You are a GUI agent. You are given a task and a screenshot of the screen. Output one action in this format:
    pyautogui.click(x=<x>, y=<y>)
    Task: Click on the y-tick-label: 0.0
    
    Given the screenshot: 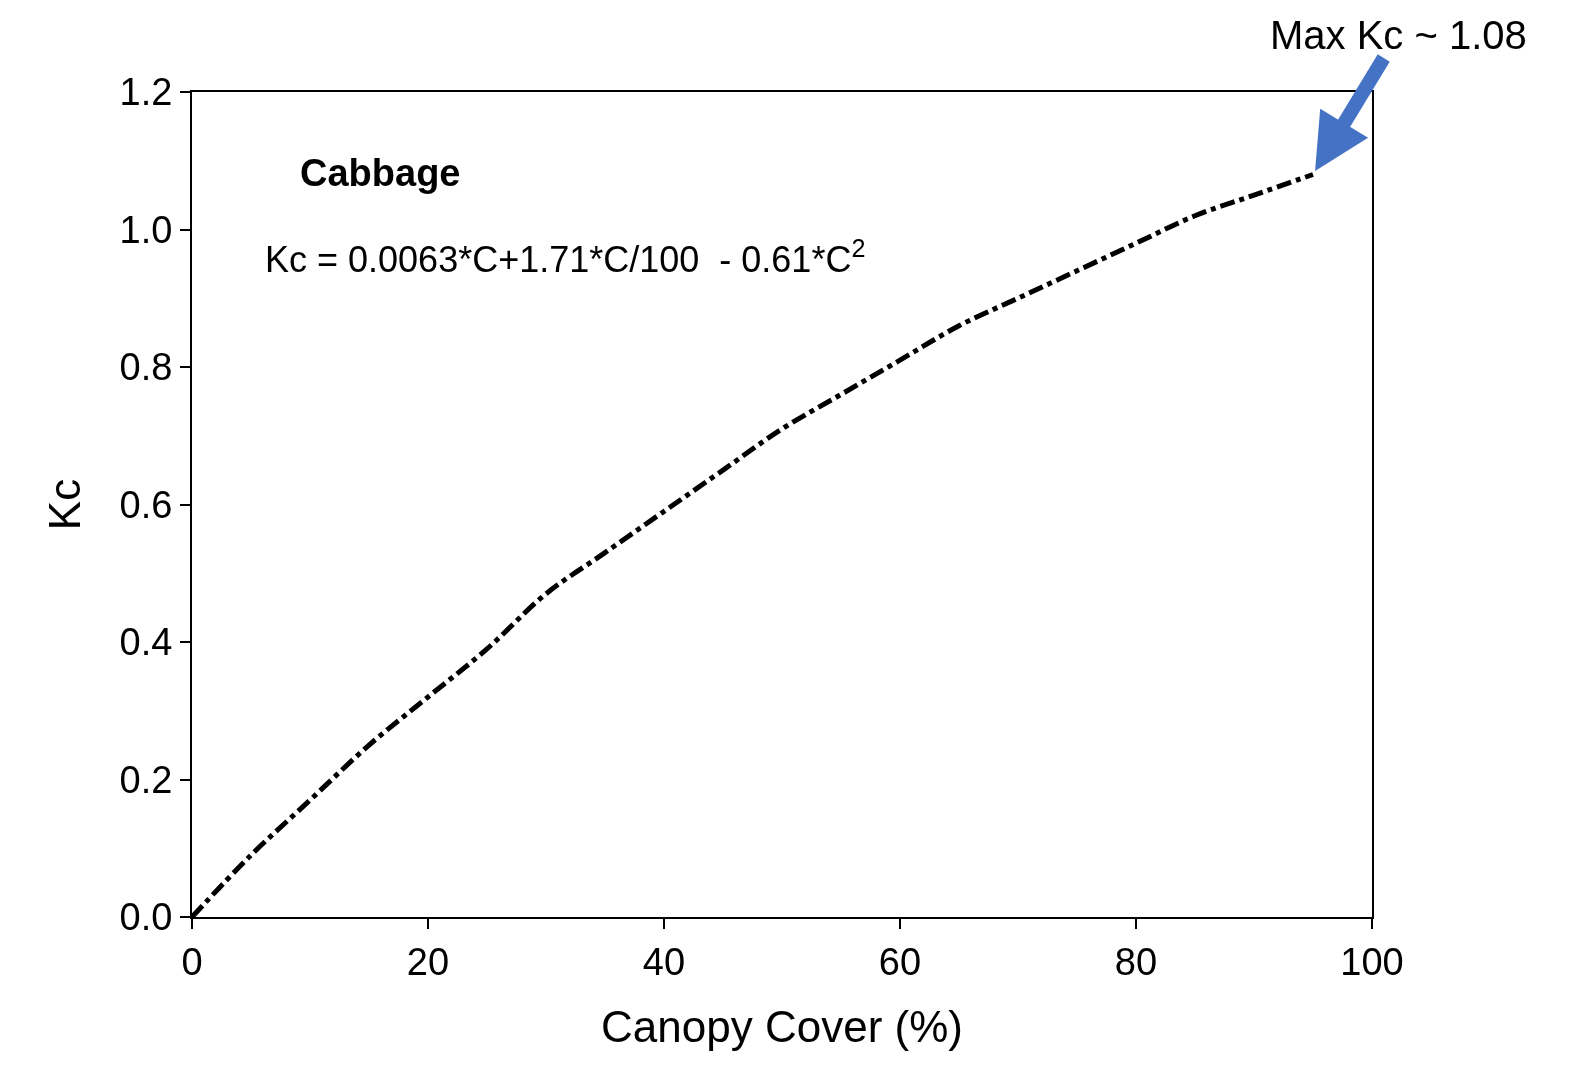 What is the action you would take?
    pyautogui.click(x=146, y=917)
    